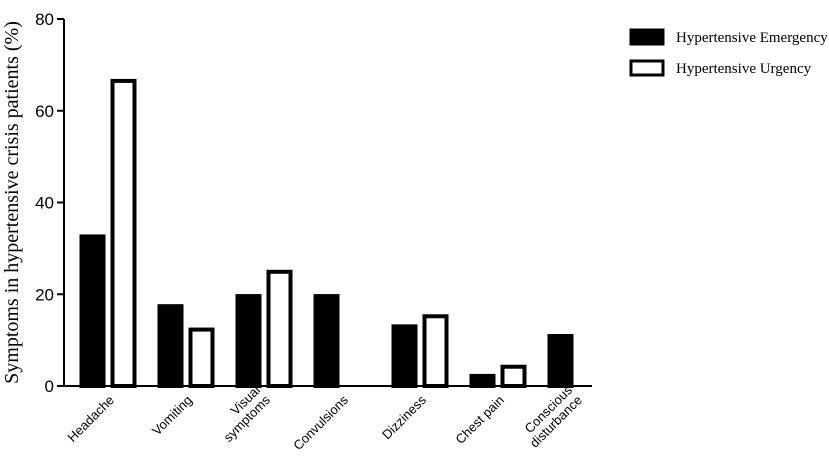  I want to click on x-tick-label: Convulsions, so click(320, 422).